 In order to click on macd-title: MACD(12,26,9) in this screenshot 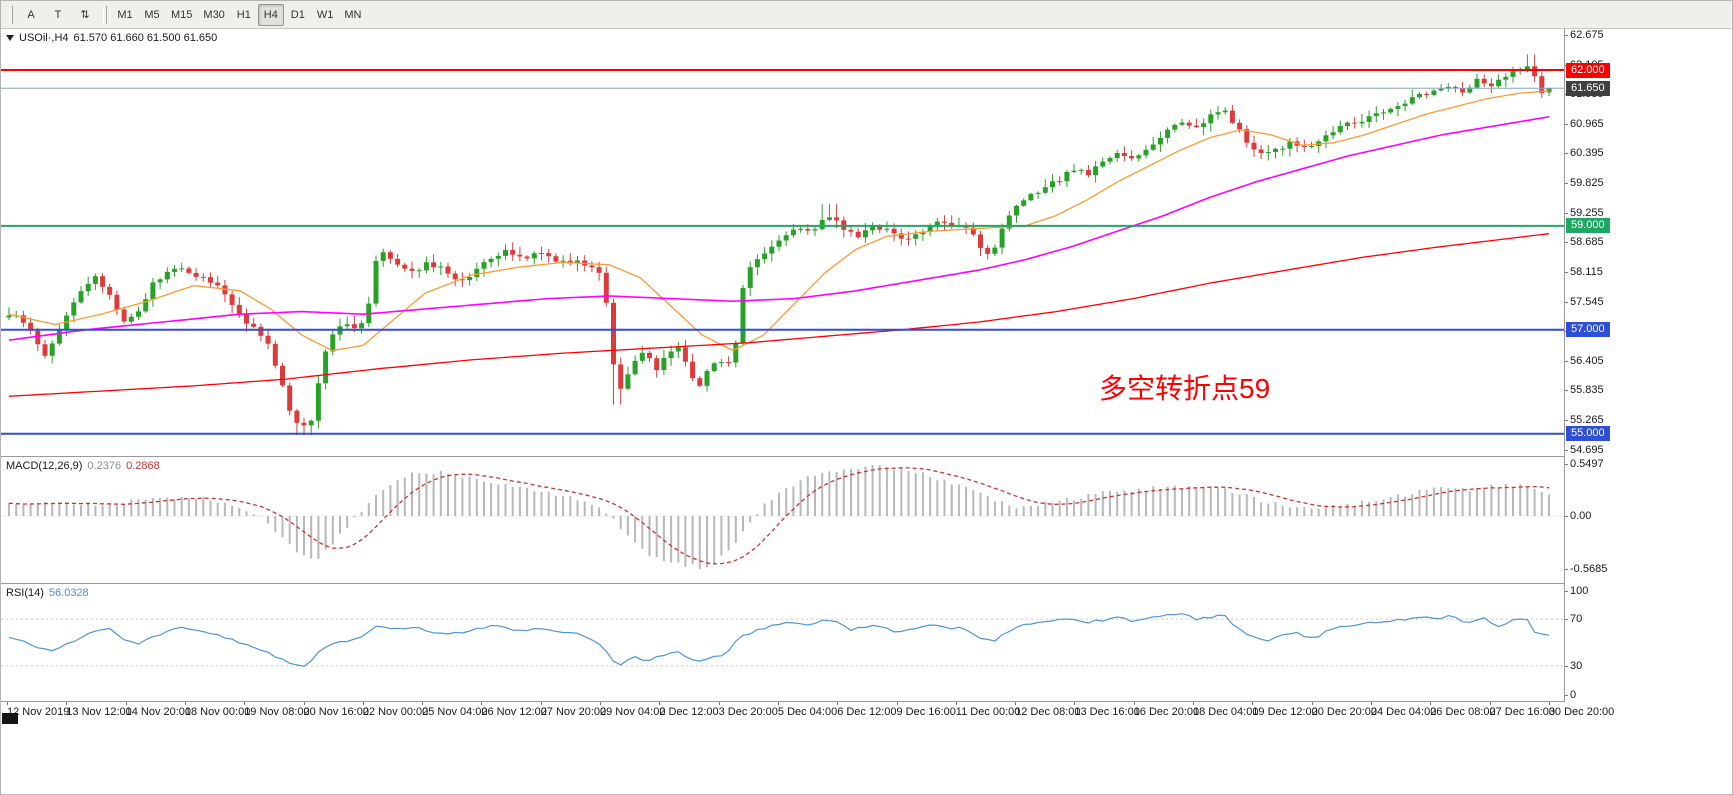, I will do `click(44, 466)`.